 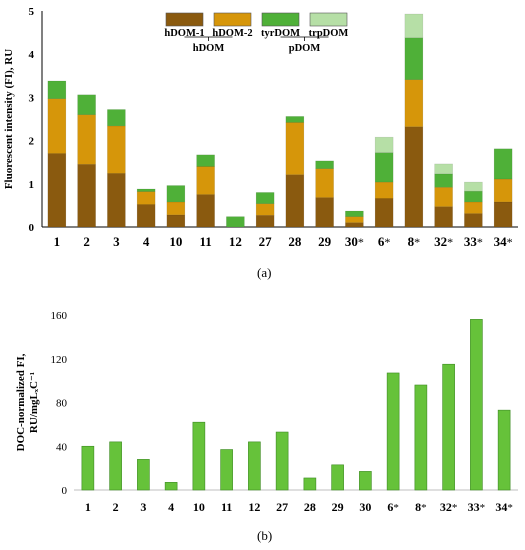 I want to click on x-tick-label: 8*, so click(x=414, y=241).